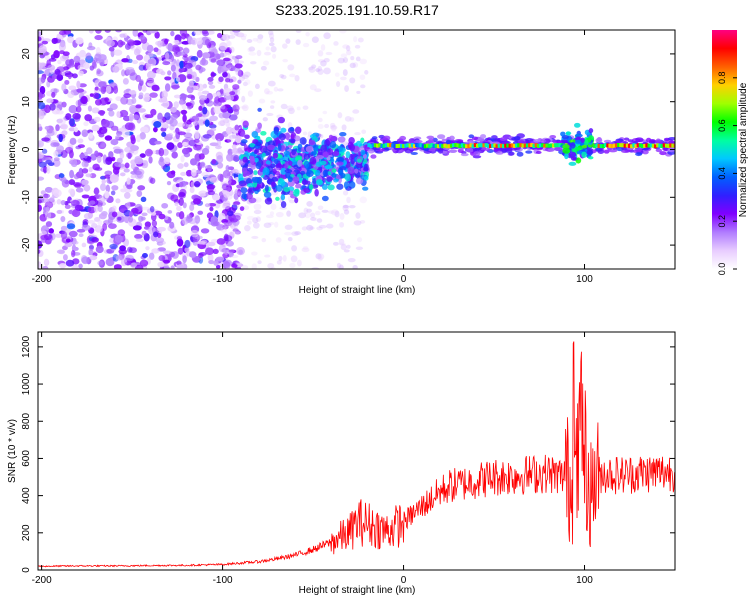  I want to click on x-tick-label: -100, so click(223, 279).